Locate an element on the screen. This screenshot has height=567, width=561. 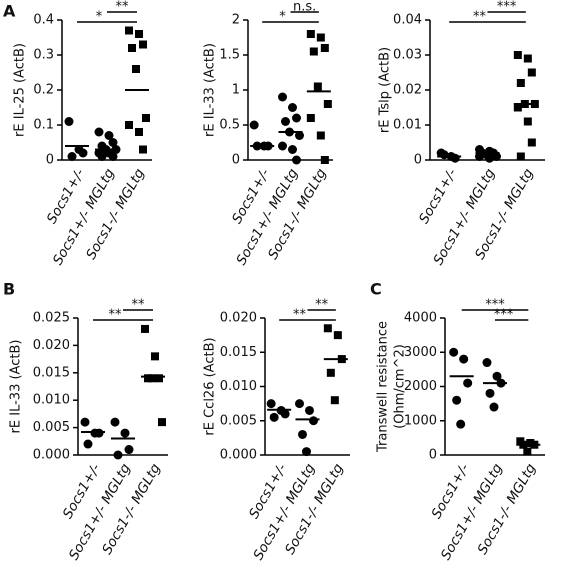
y-tick-label: 2000 is located at coordinates (420, 386).